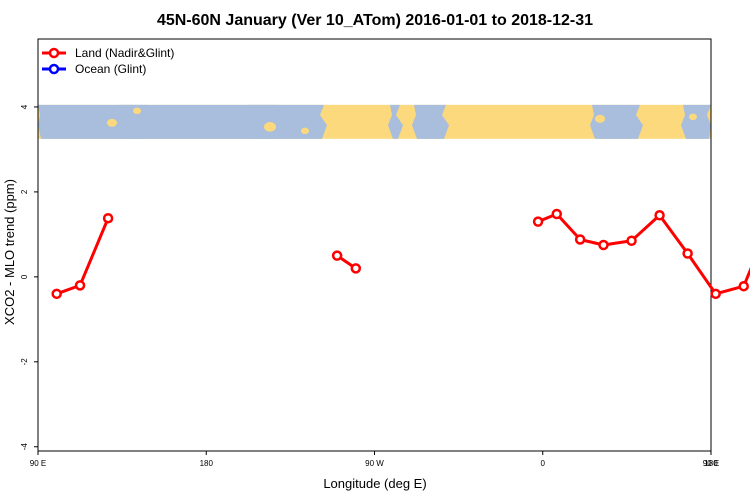 The height and width of the screenshot is (500, 750). Describe the element at coordinates (374, 121) in the screenshot. I see `world-map-band` at that location.